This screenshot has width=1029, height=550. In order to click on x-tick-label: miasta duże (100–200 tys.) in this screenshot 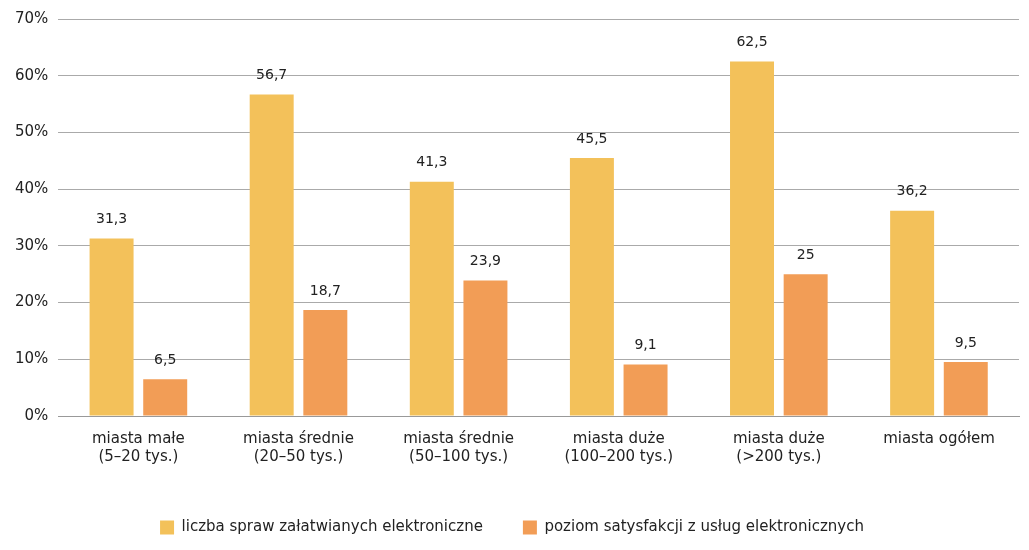, I will do `click(619, 446)`.